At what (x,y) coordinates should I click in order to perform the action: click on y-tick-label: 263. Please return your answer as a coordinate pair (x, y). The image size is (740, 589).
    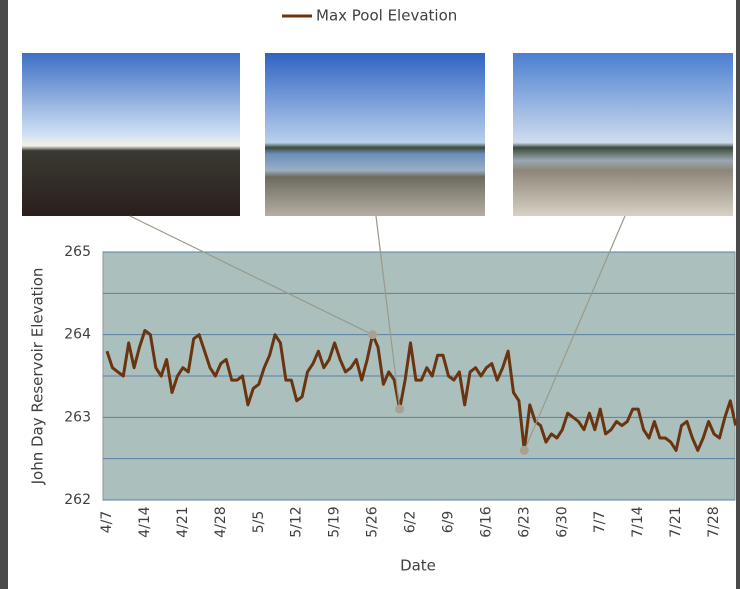
    Looking at the image, I should click on (77, 417).